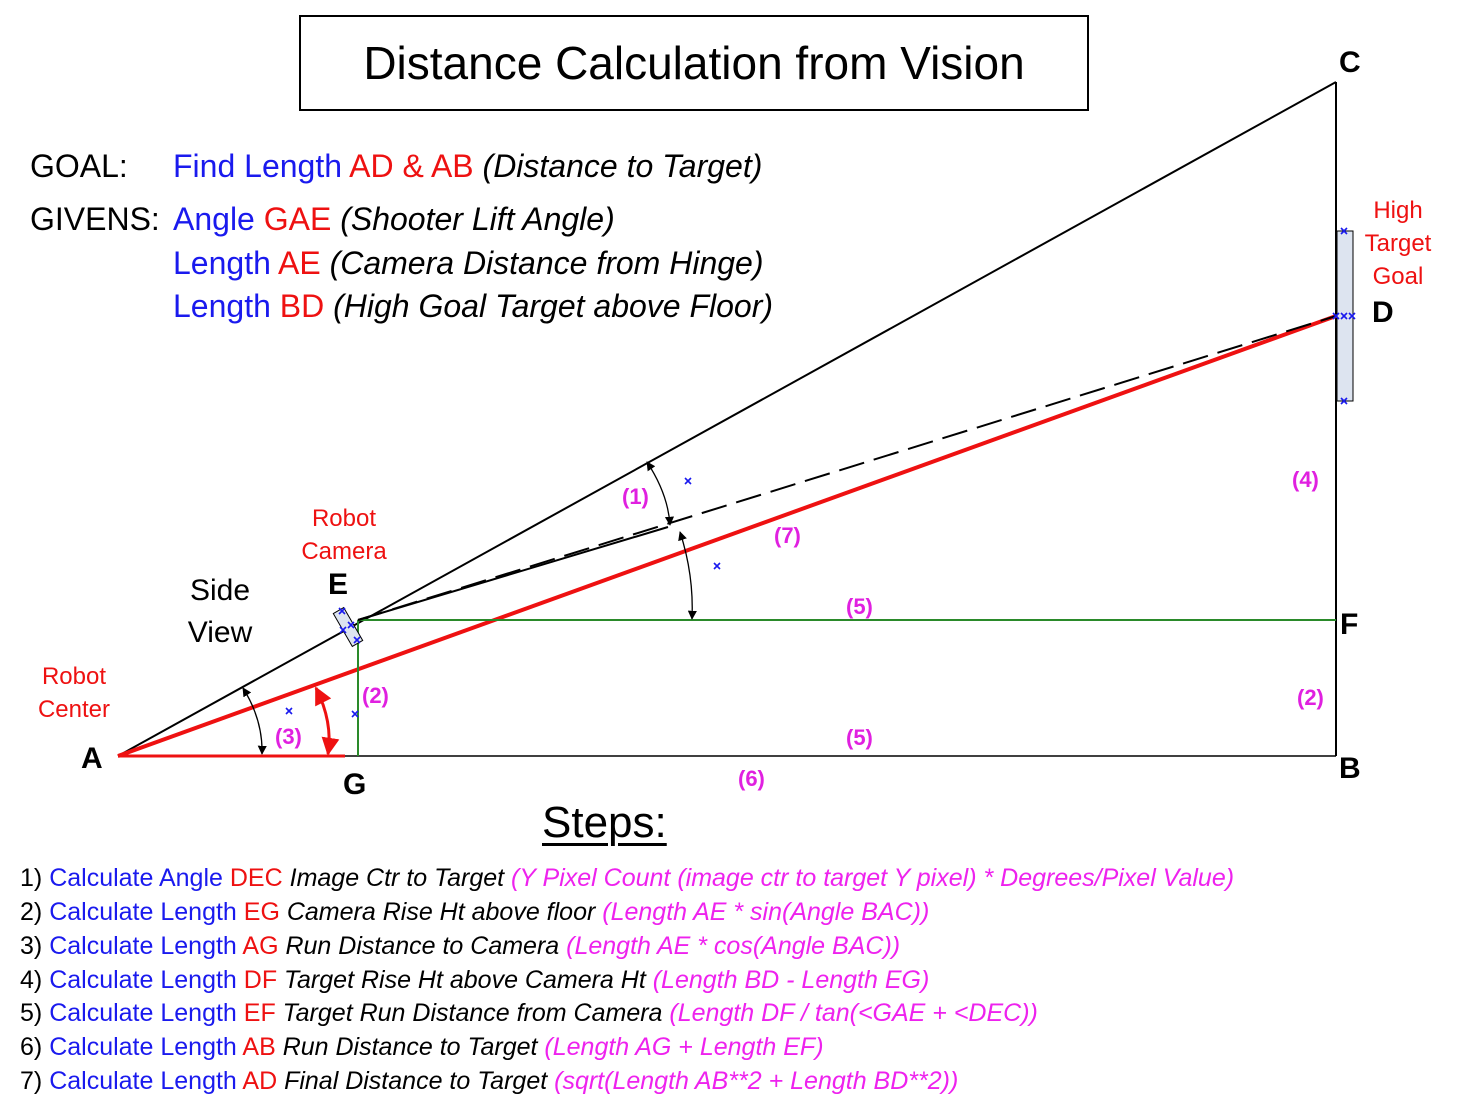 Image resolution: width=1472 pixels, height=1109 pixels. Describe the element at coordinates (220, 632) in the screenshot. I see `side-view-line2: View` at that location.